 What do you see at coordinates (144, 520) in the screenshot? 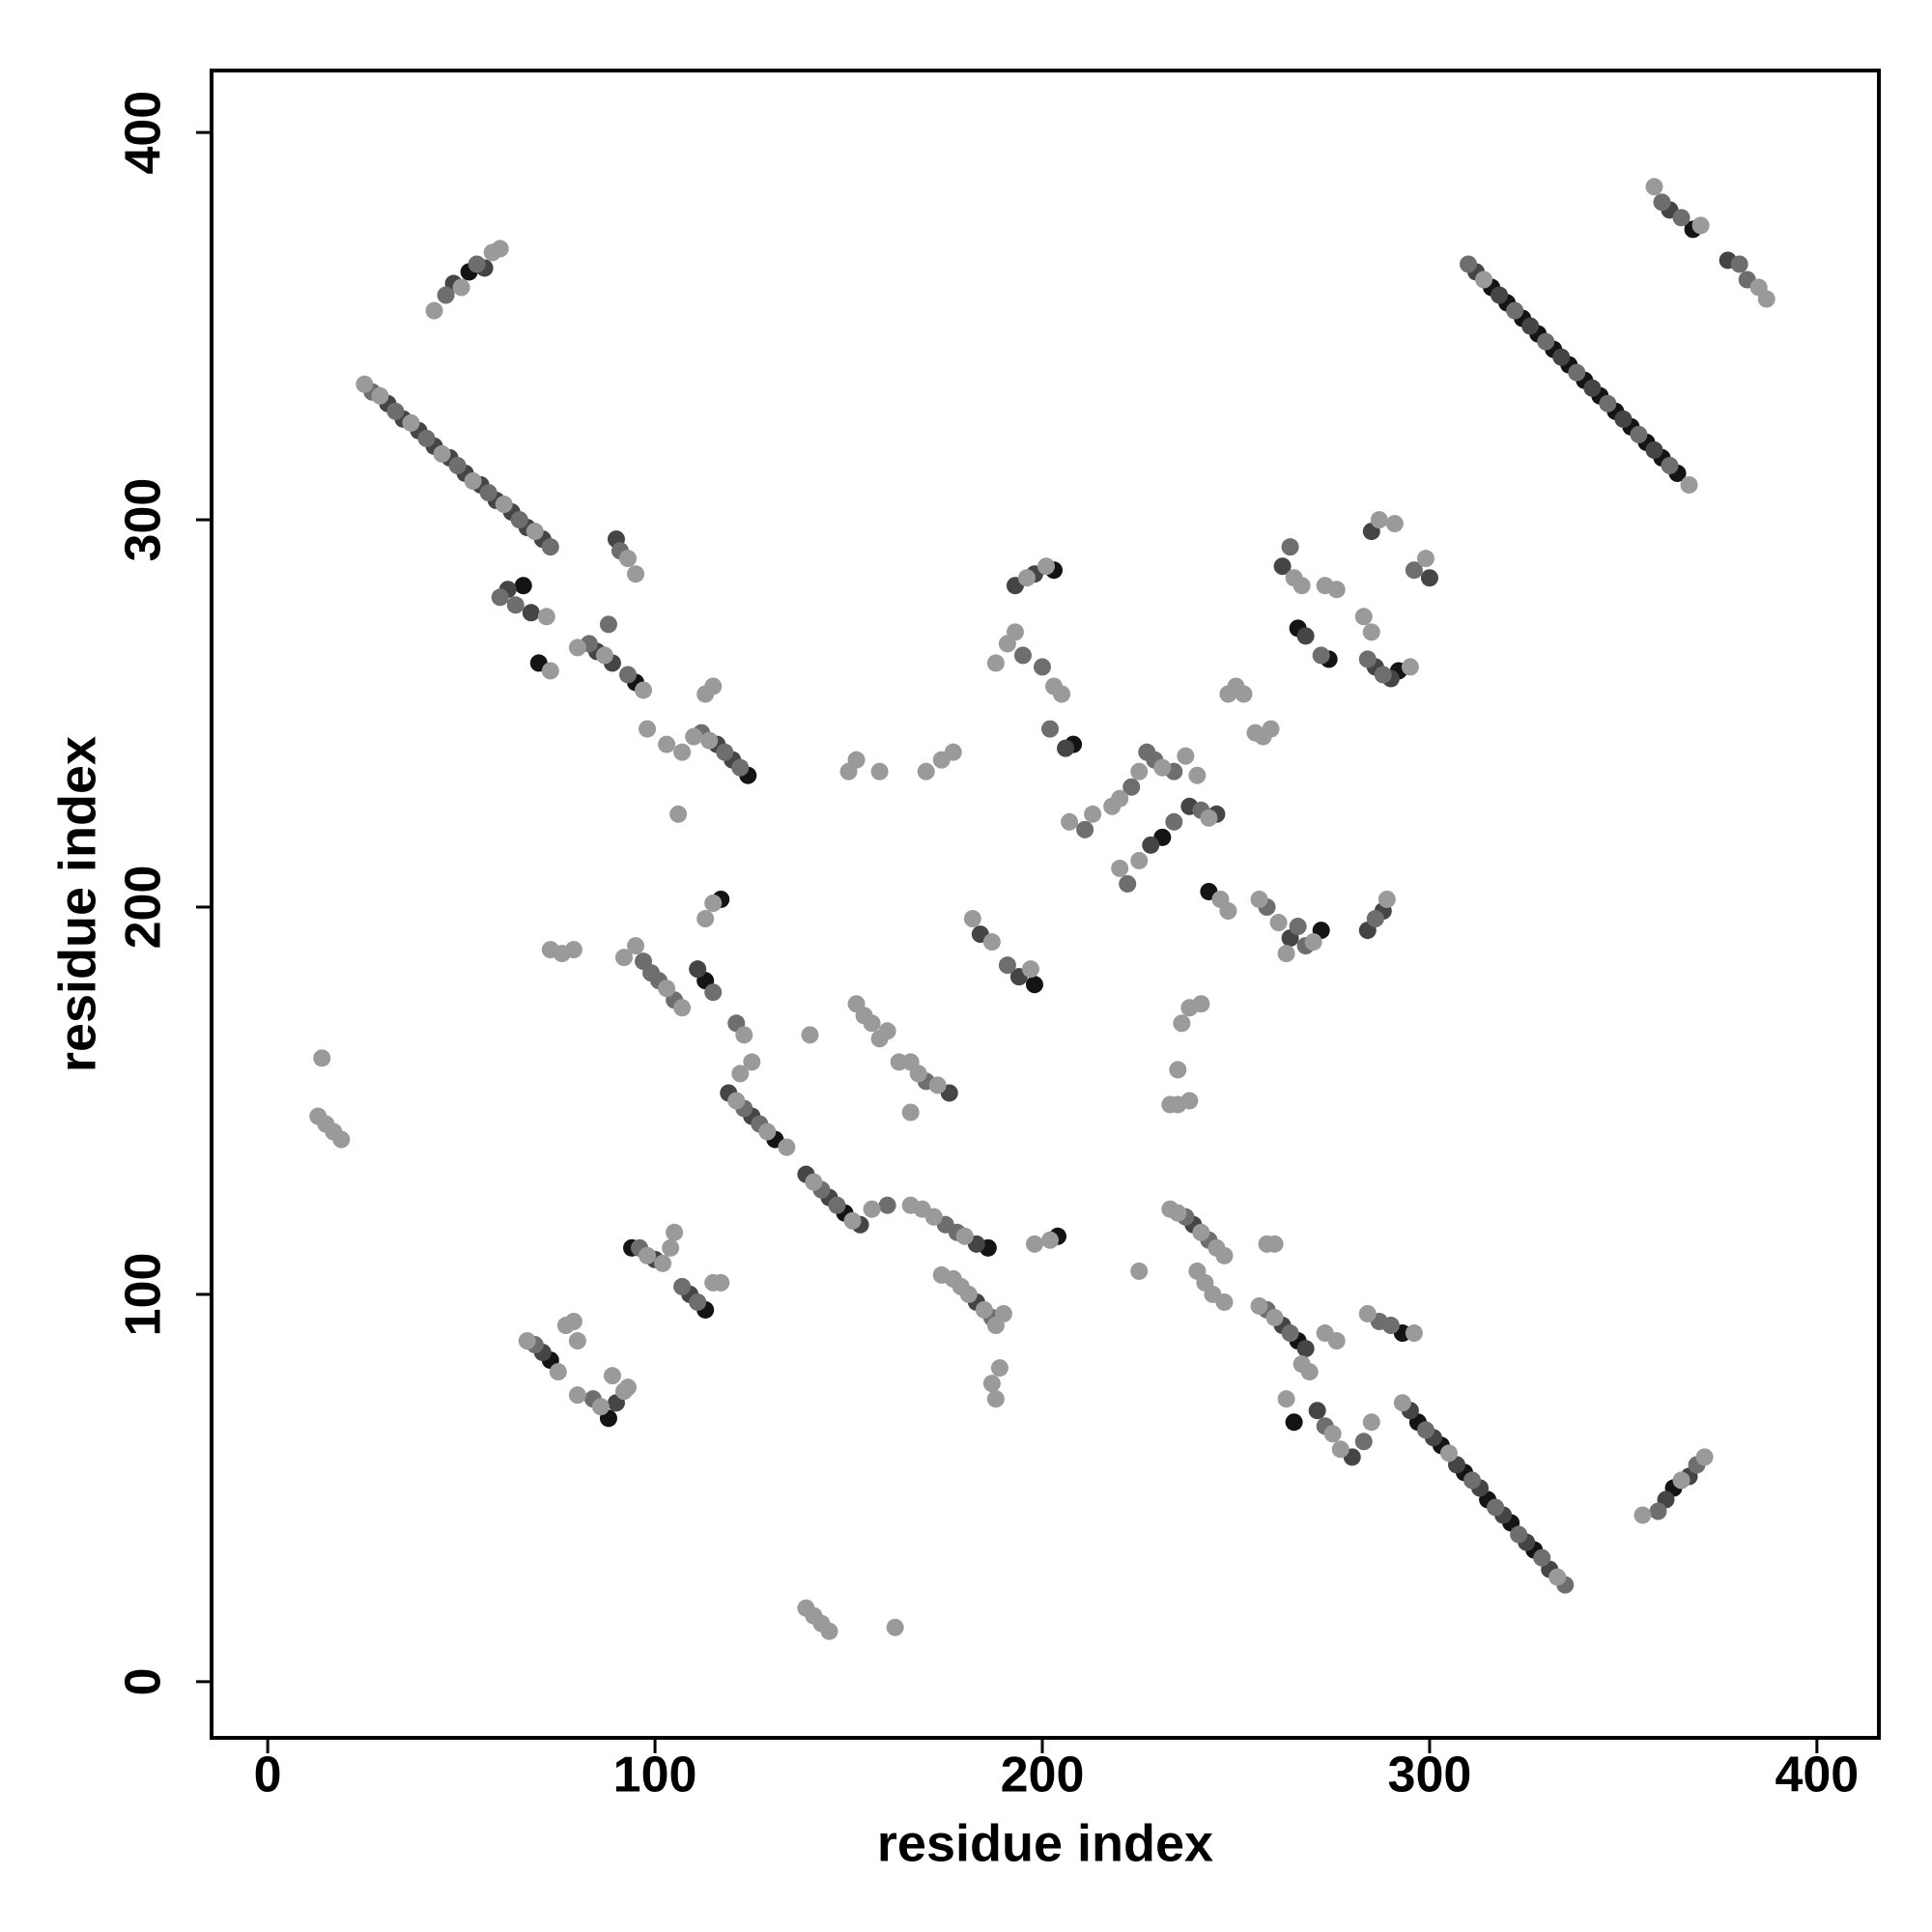
I see `y-tick-label: 300` at bounding box center [144, 520].